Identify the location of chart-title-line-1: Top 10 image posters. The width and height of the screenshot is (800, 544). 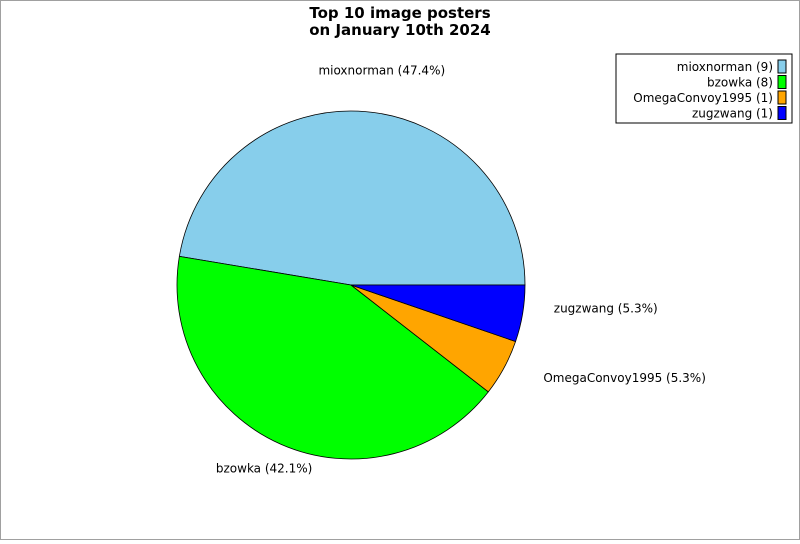
(399, 13).